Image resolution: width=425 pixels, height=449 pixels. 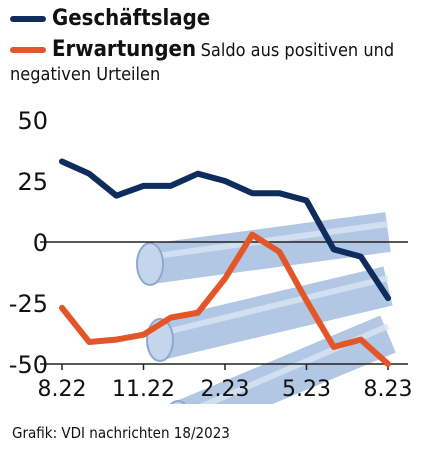 What do you see at coordinates (306, 389) in the screenshot?
I see `x-tick-label: 5.23` at bounding box center [306, 389].